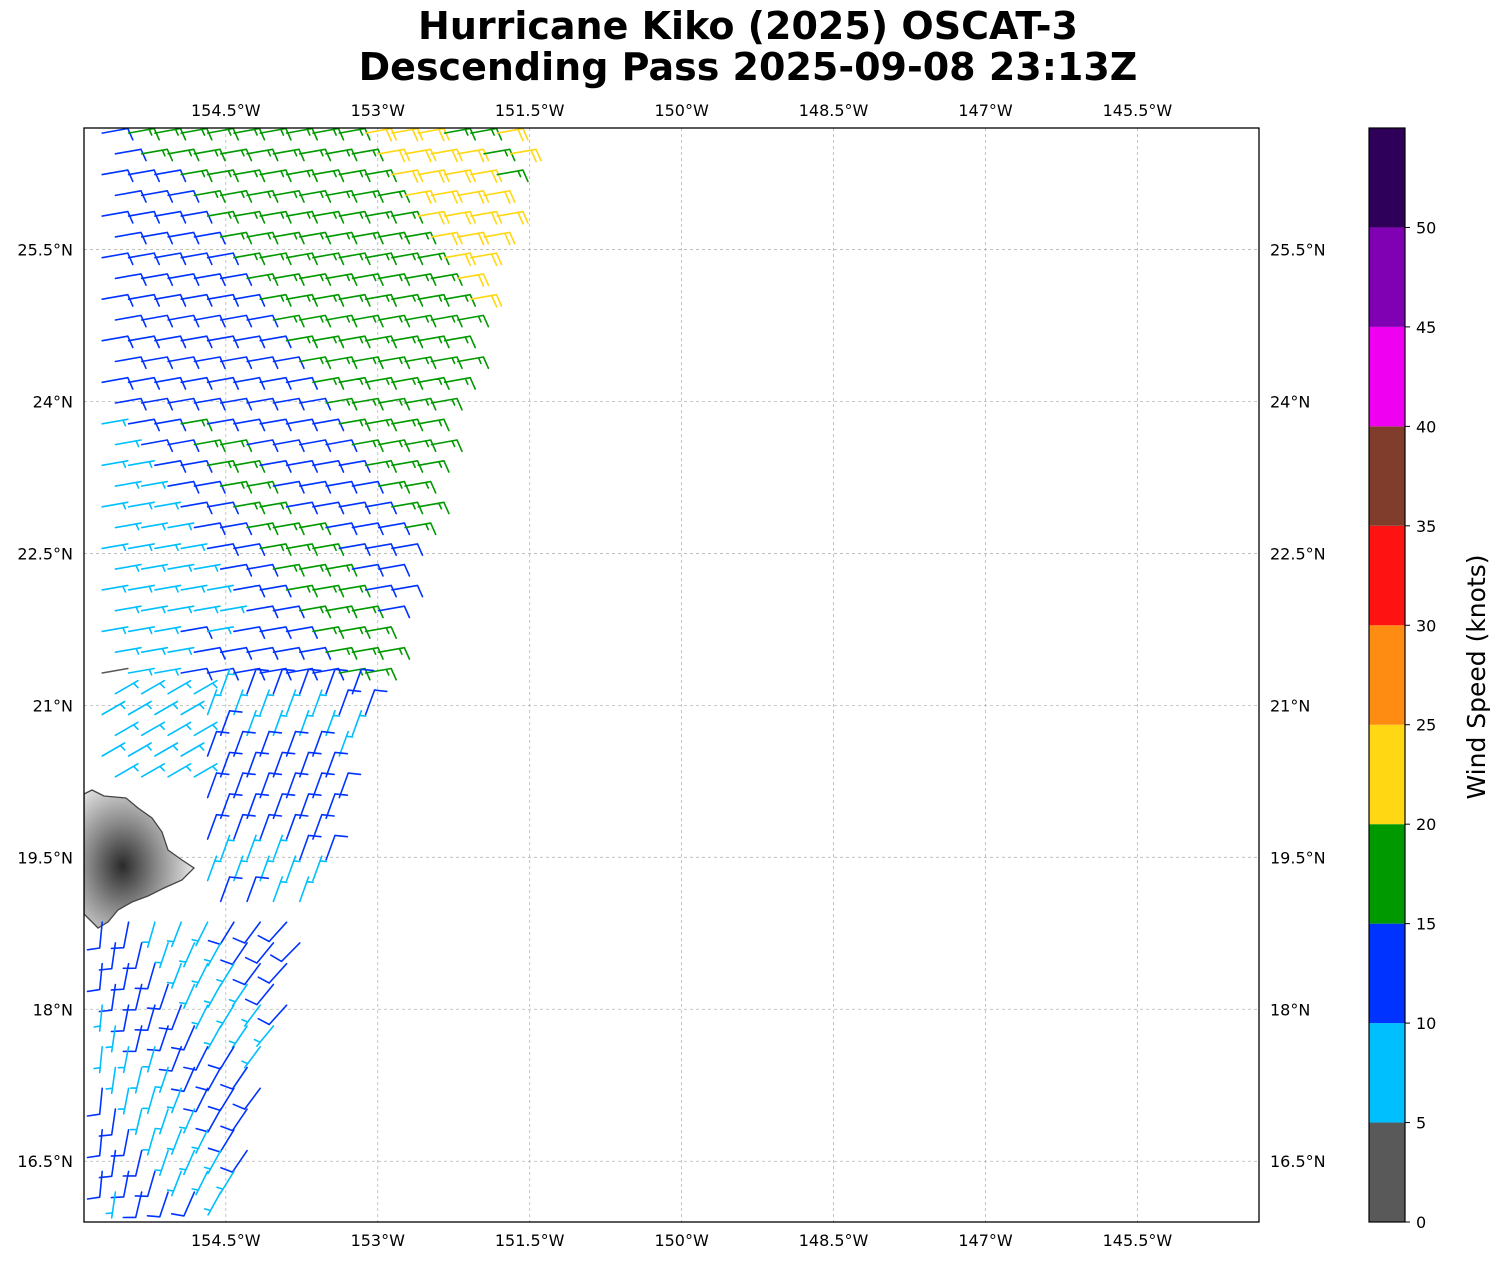 This screenshot has width=1504, height=1264. I want to click on lon-tick-bottom: 148.5°W, so click(834, 1240).